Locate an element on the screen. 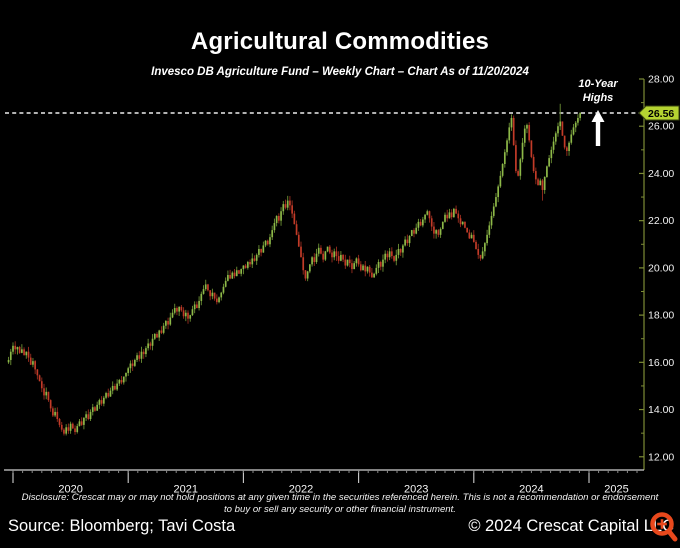 The width and height of the screenshot is (680, 548). y-tick-label: 28.00 is located at coordinates (661, 80).